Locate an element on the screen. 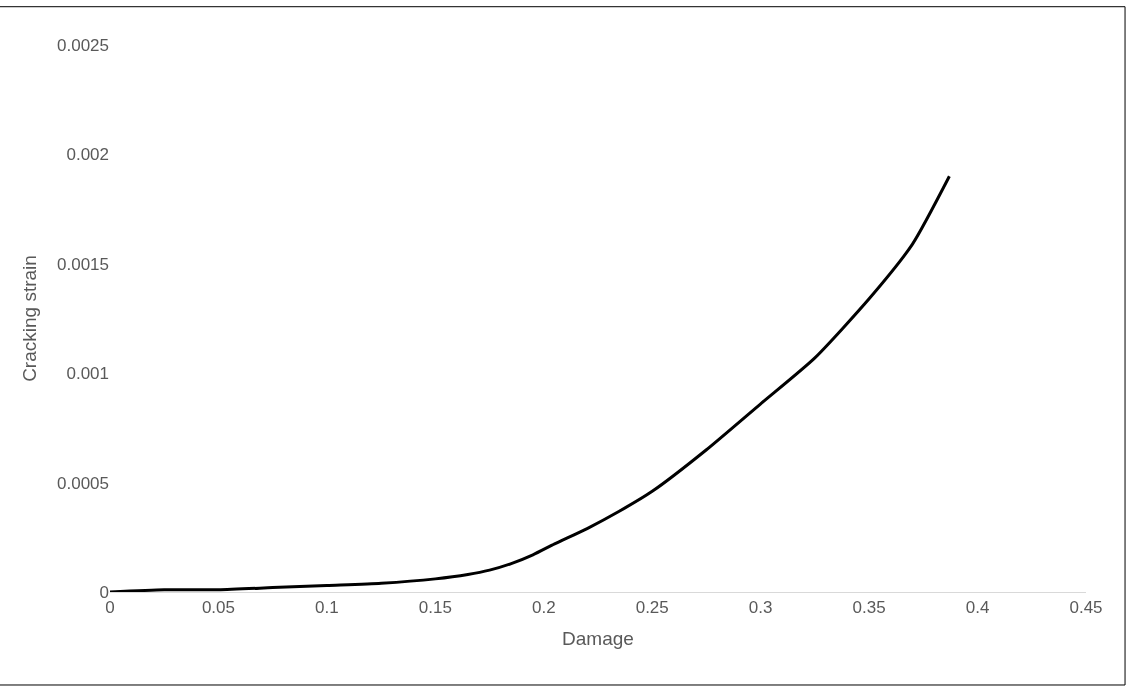  x-tick-label: 0.05 is located at coordinates (218, 608).